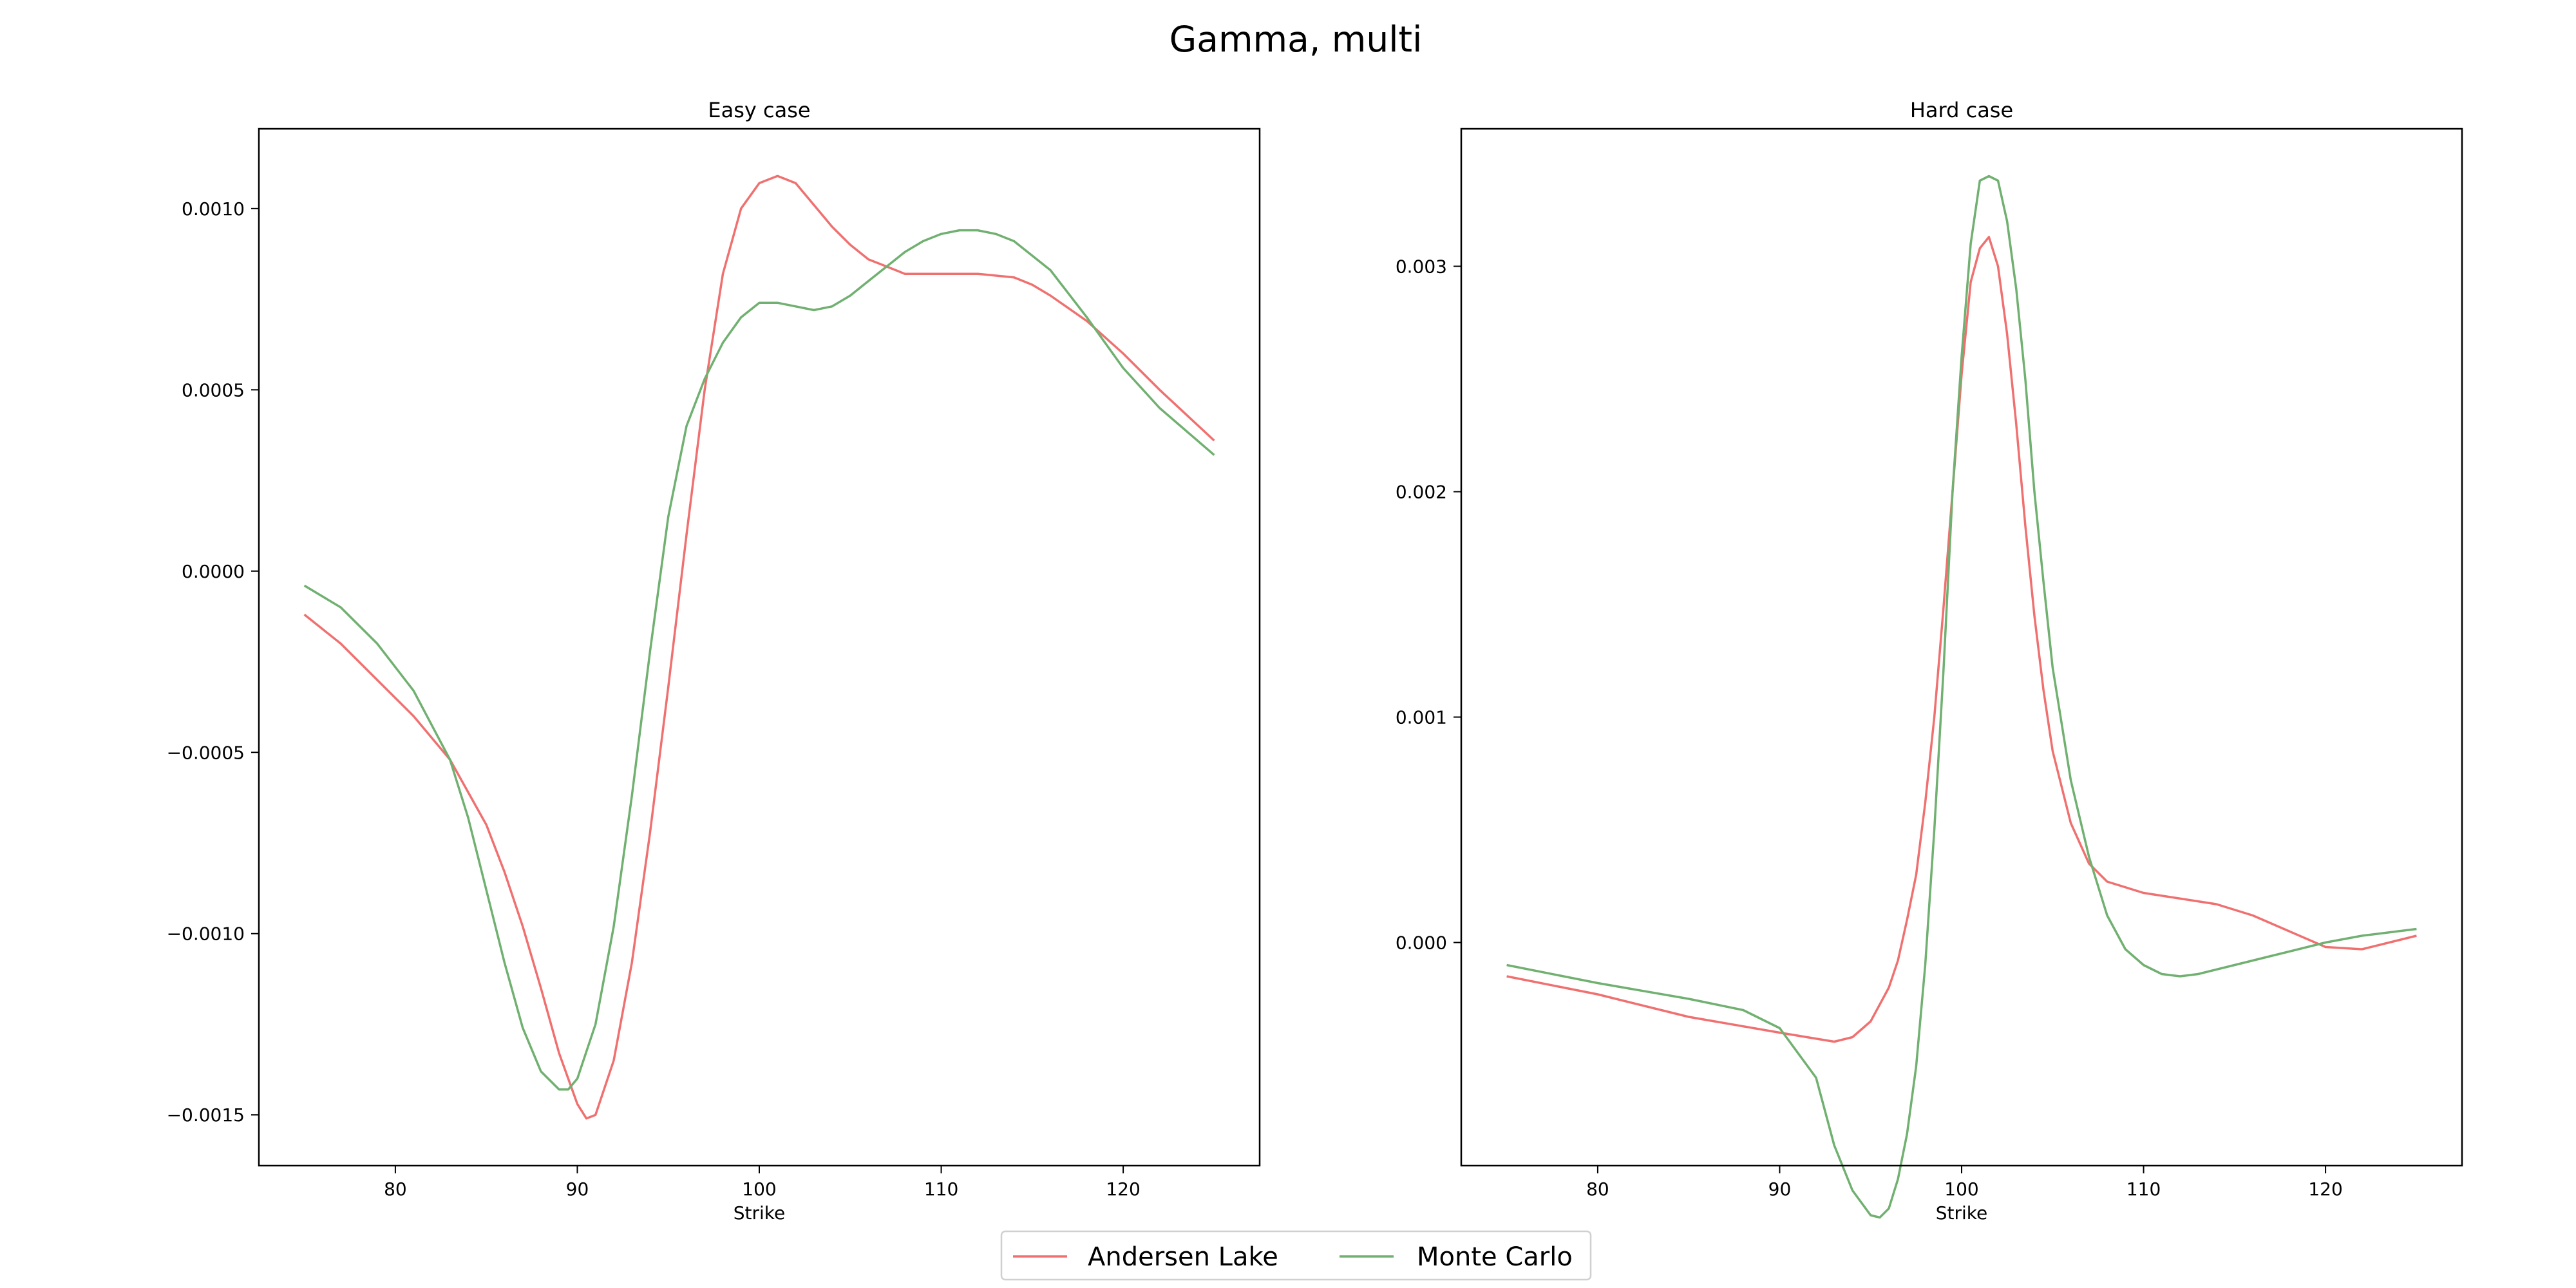 The height and width of the screenshot is (1288, 2576). Describe the element at coordinates (1962, 110) in the screenshot. I see `hard-case-title: Hard case` at that location.